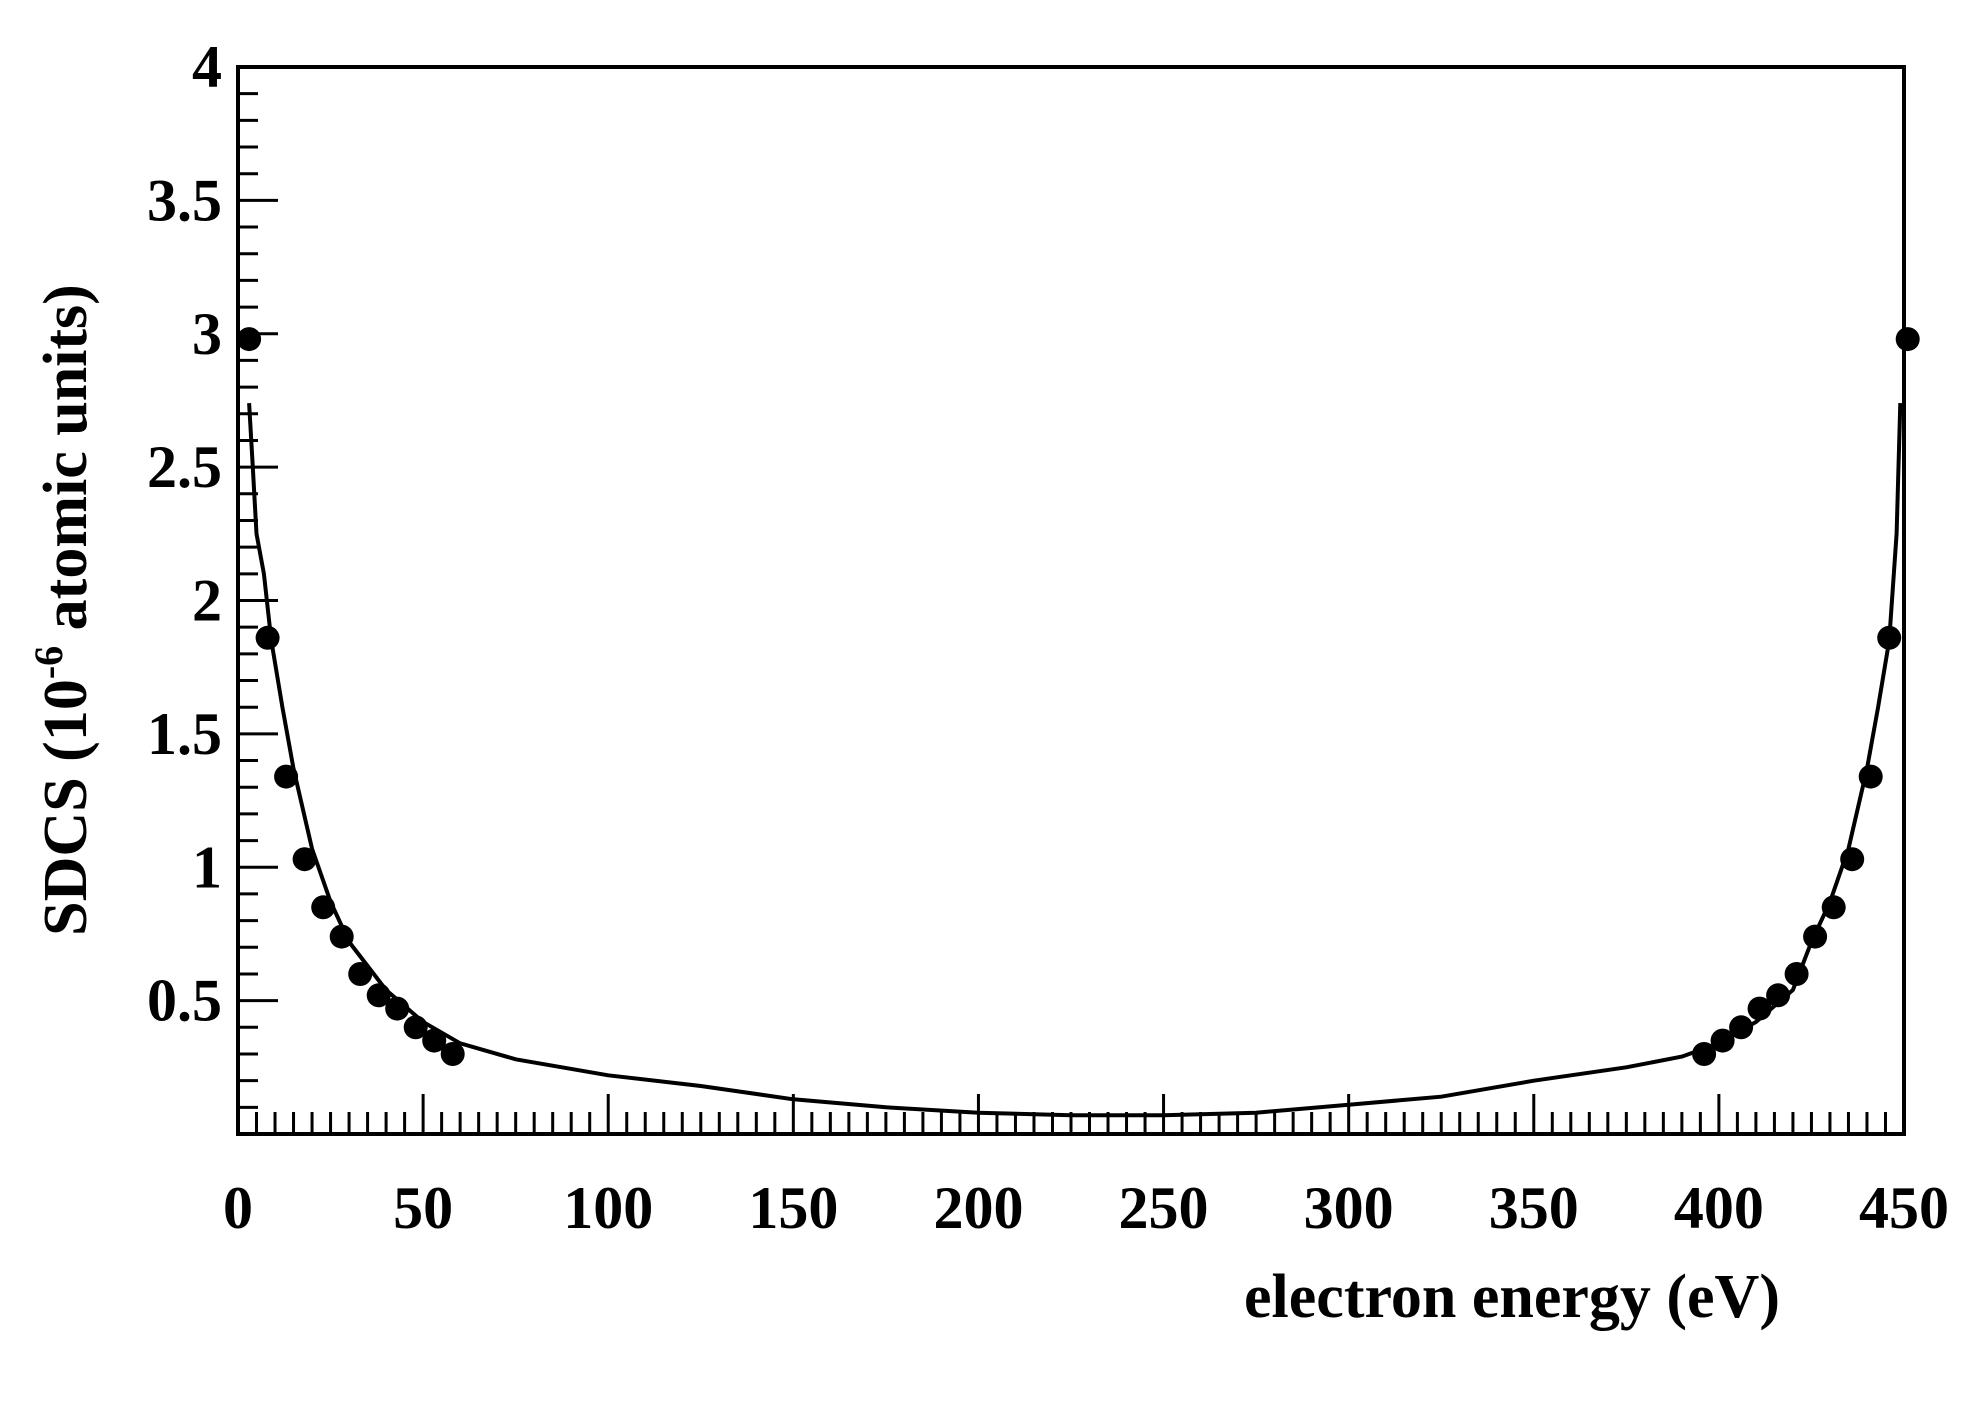 The image size is (1966, 1411). I want to click on x-tick-label: 250, so click(1164, 1208).